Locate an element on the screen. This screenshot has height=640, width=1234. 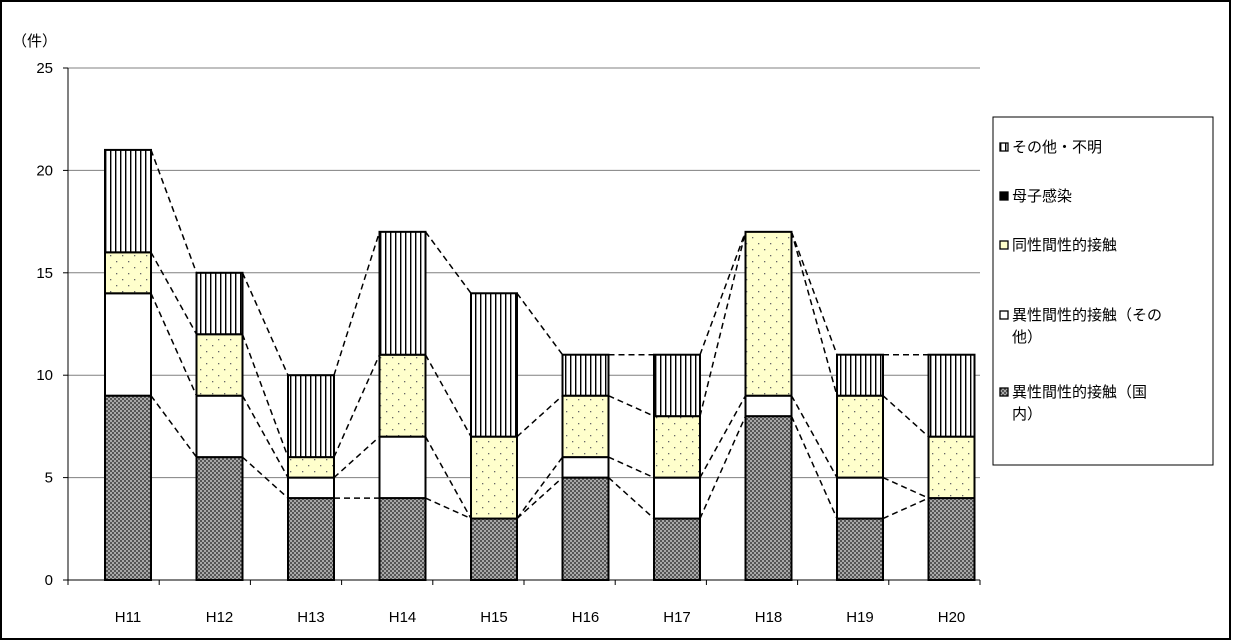
x-tick-label-H12: H12 is located at coordinates (220, 617).